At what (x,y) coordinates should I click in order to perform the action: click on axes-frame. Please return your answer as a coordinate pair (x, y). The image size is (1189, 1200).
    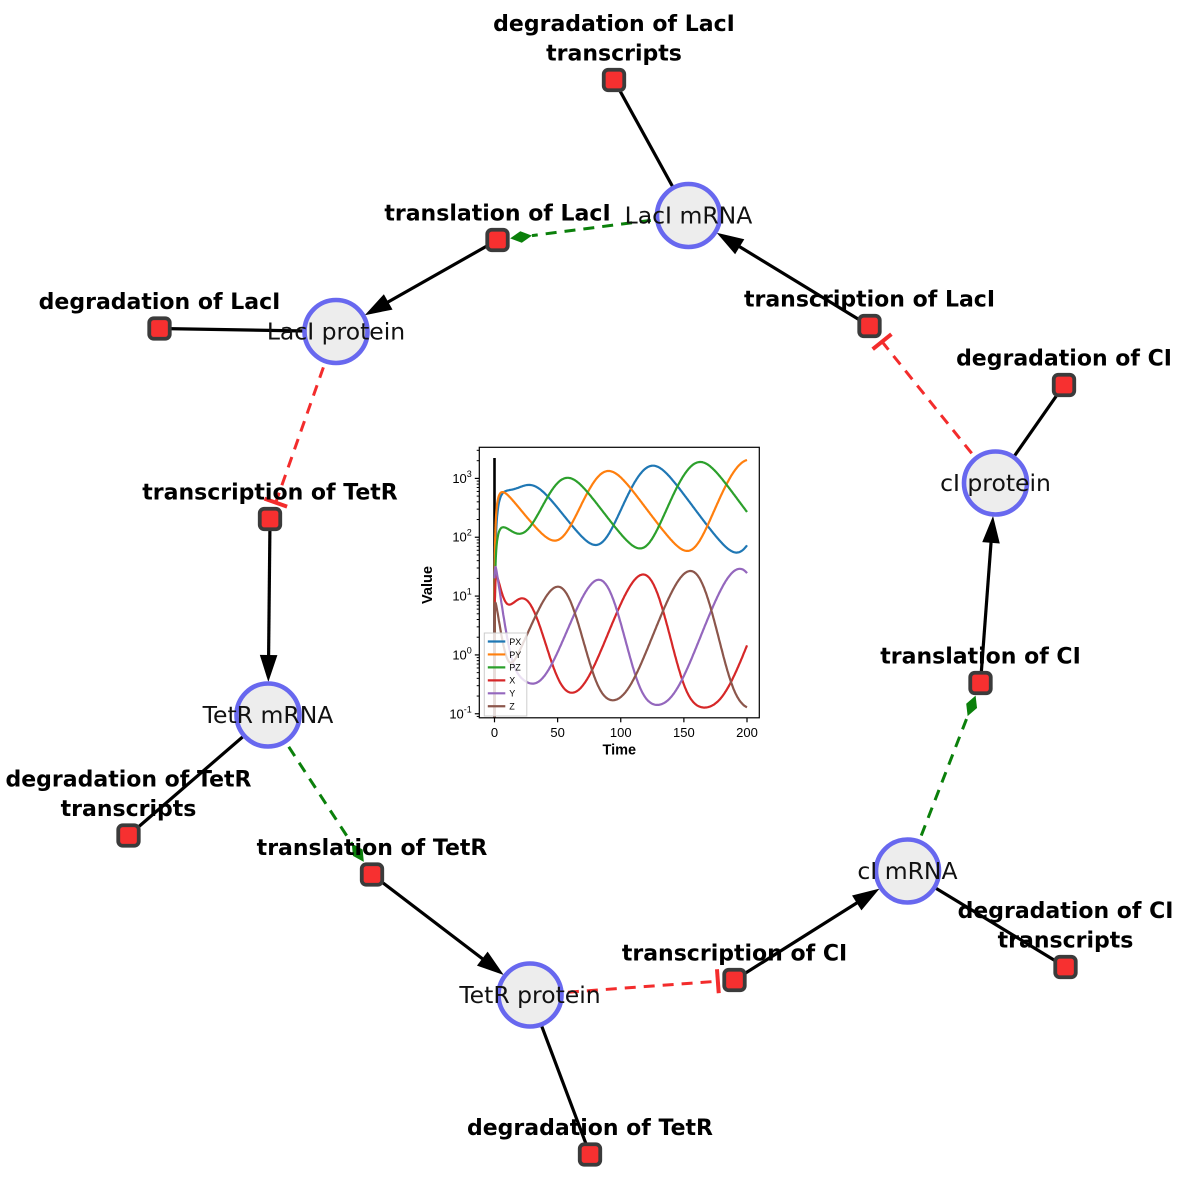
    Looking at the image, I should click on (619, 582).